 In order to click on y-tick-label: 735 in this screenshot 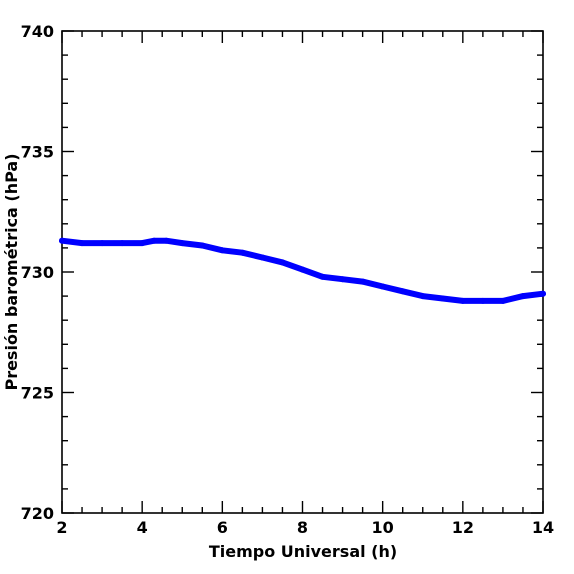, I will do `click(37, 152)`.